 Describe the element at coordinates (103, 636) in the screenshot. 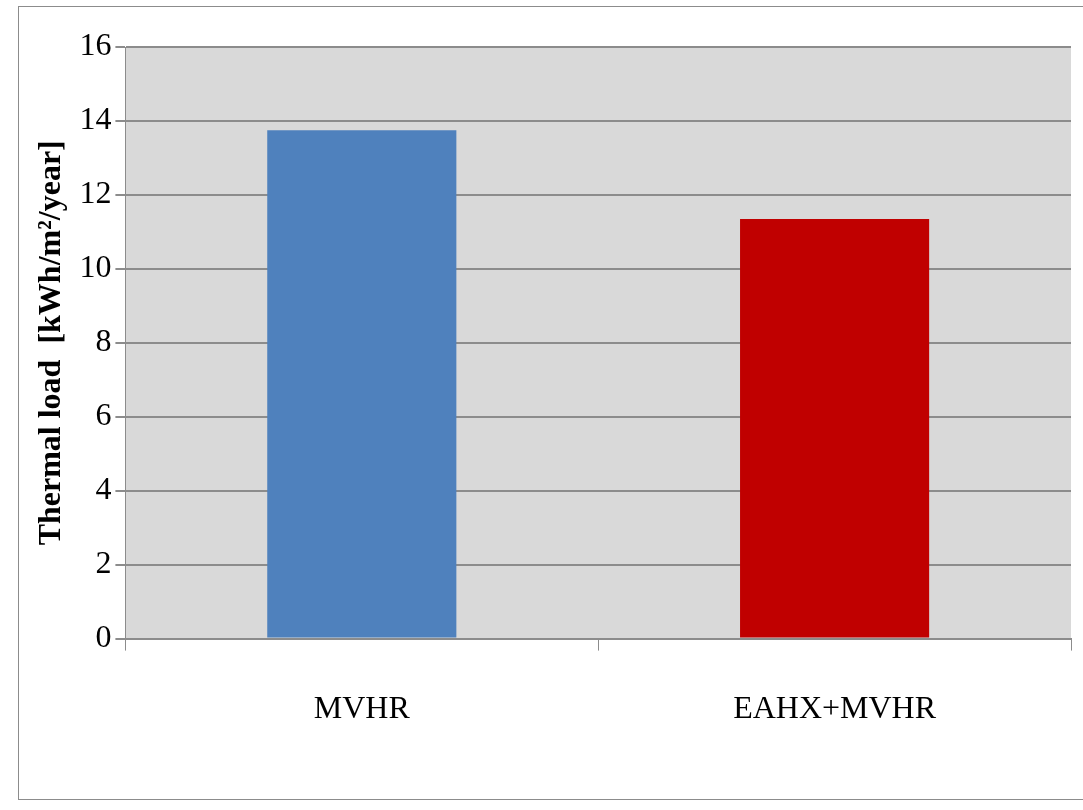

I see `y-tick-label: 0` at that location.